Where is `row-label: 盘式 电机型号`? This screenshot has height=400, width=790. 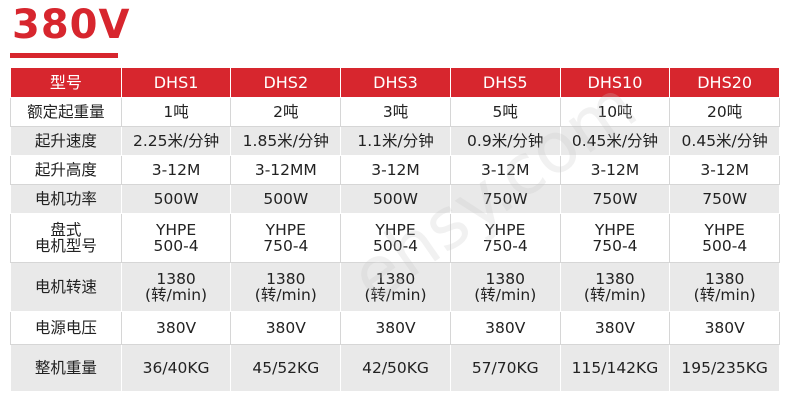
row-label: 盘式 电机型号 is located at coordinates (66, 238).